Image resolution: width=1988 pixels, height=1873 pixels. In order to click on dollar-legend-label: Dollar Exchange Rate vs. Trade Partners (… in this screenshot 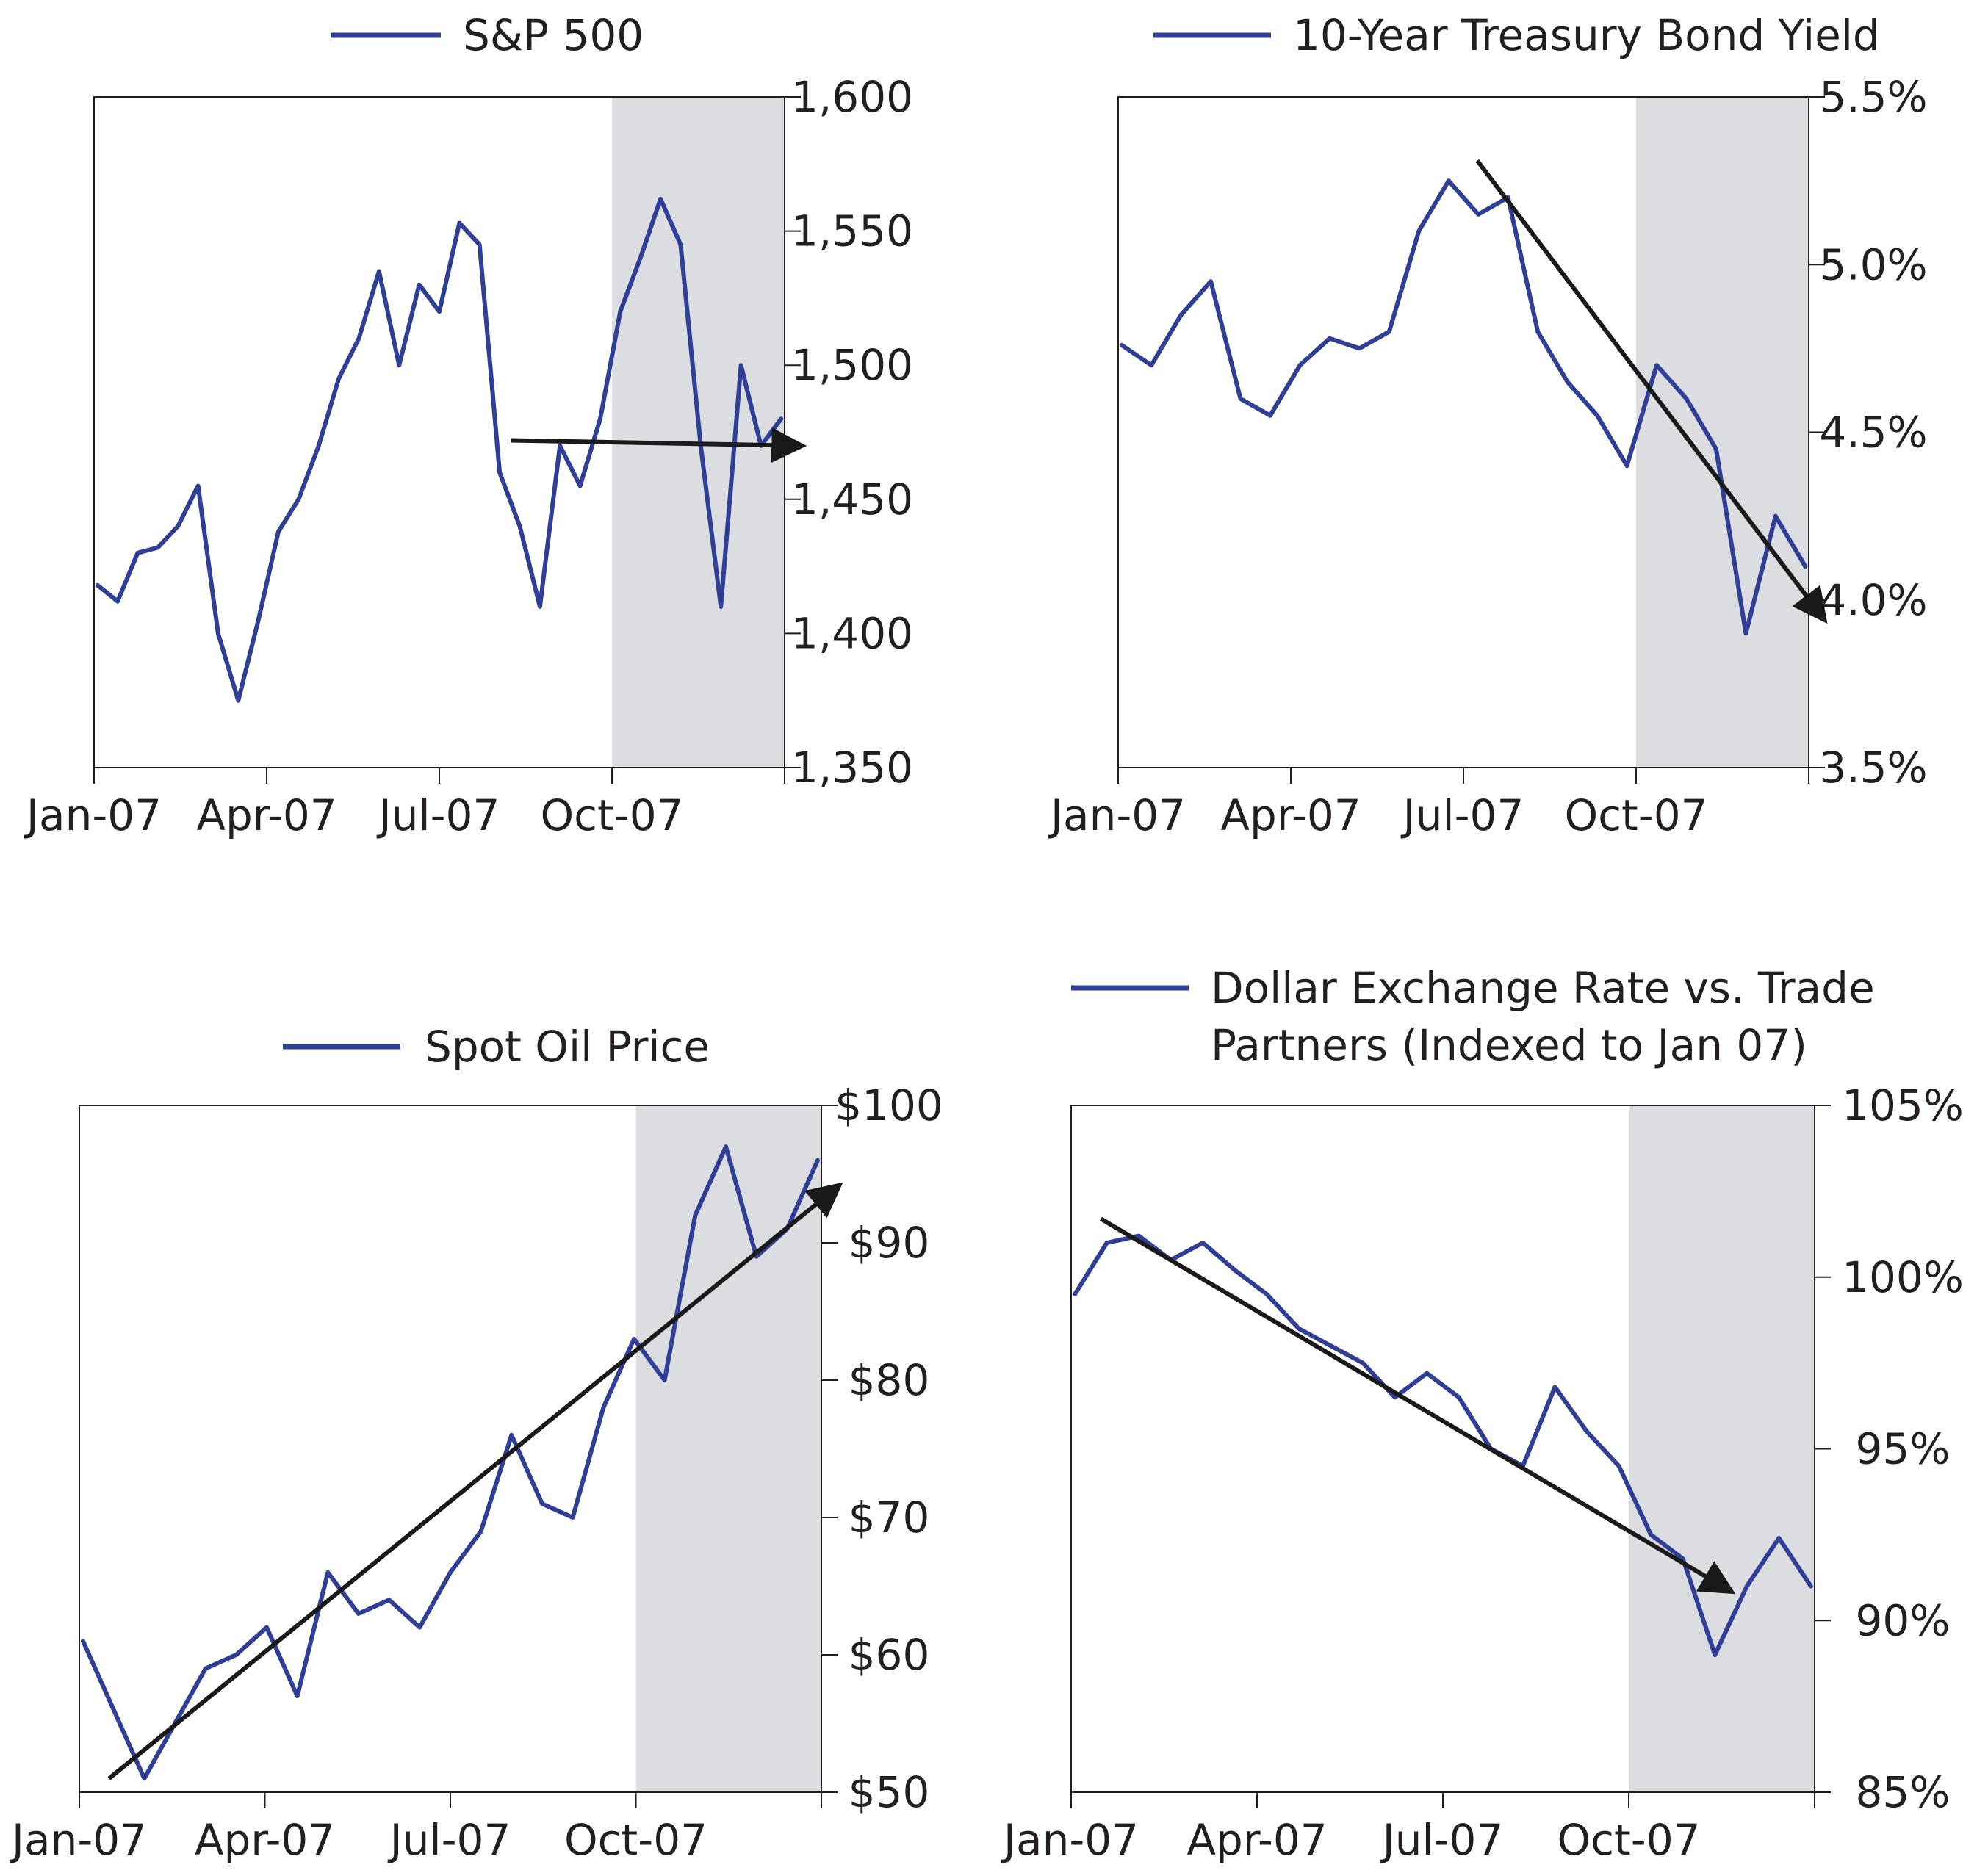, I will do `click(1543, 1016)`.